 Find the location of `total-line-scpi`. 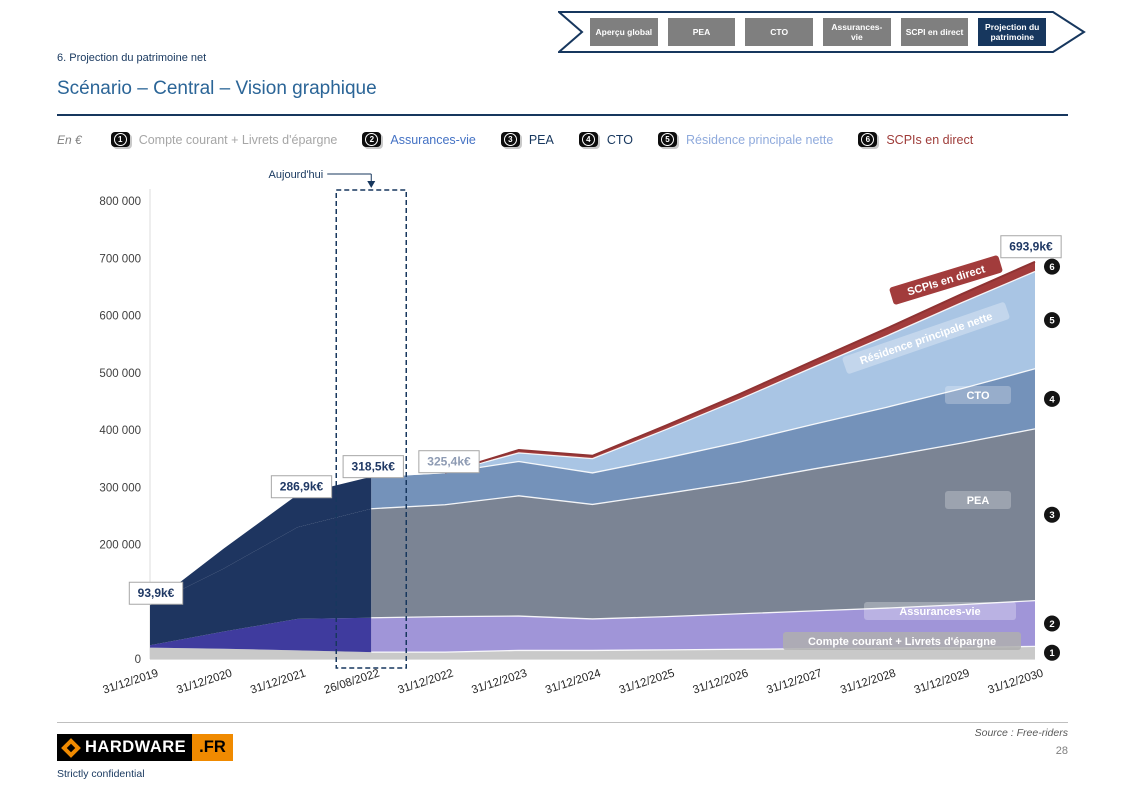

total-line-scpi is located at coordinates (740, 367).